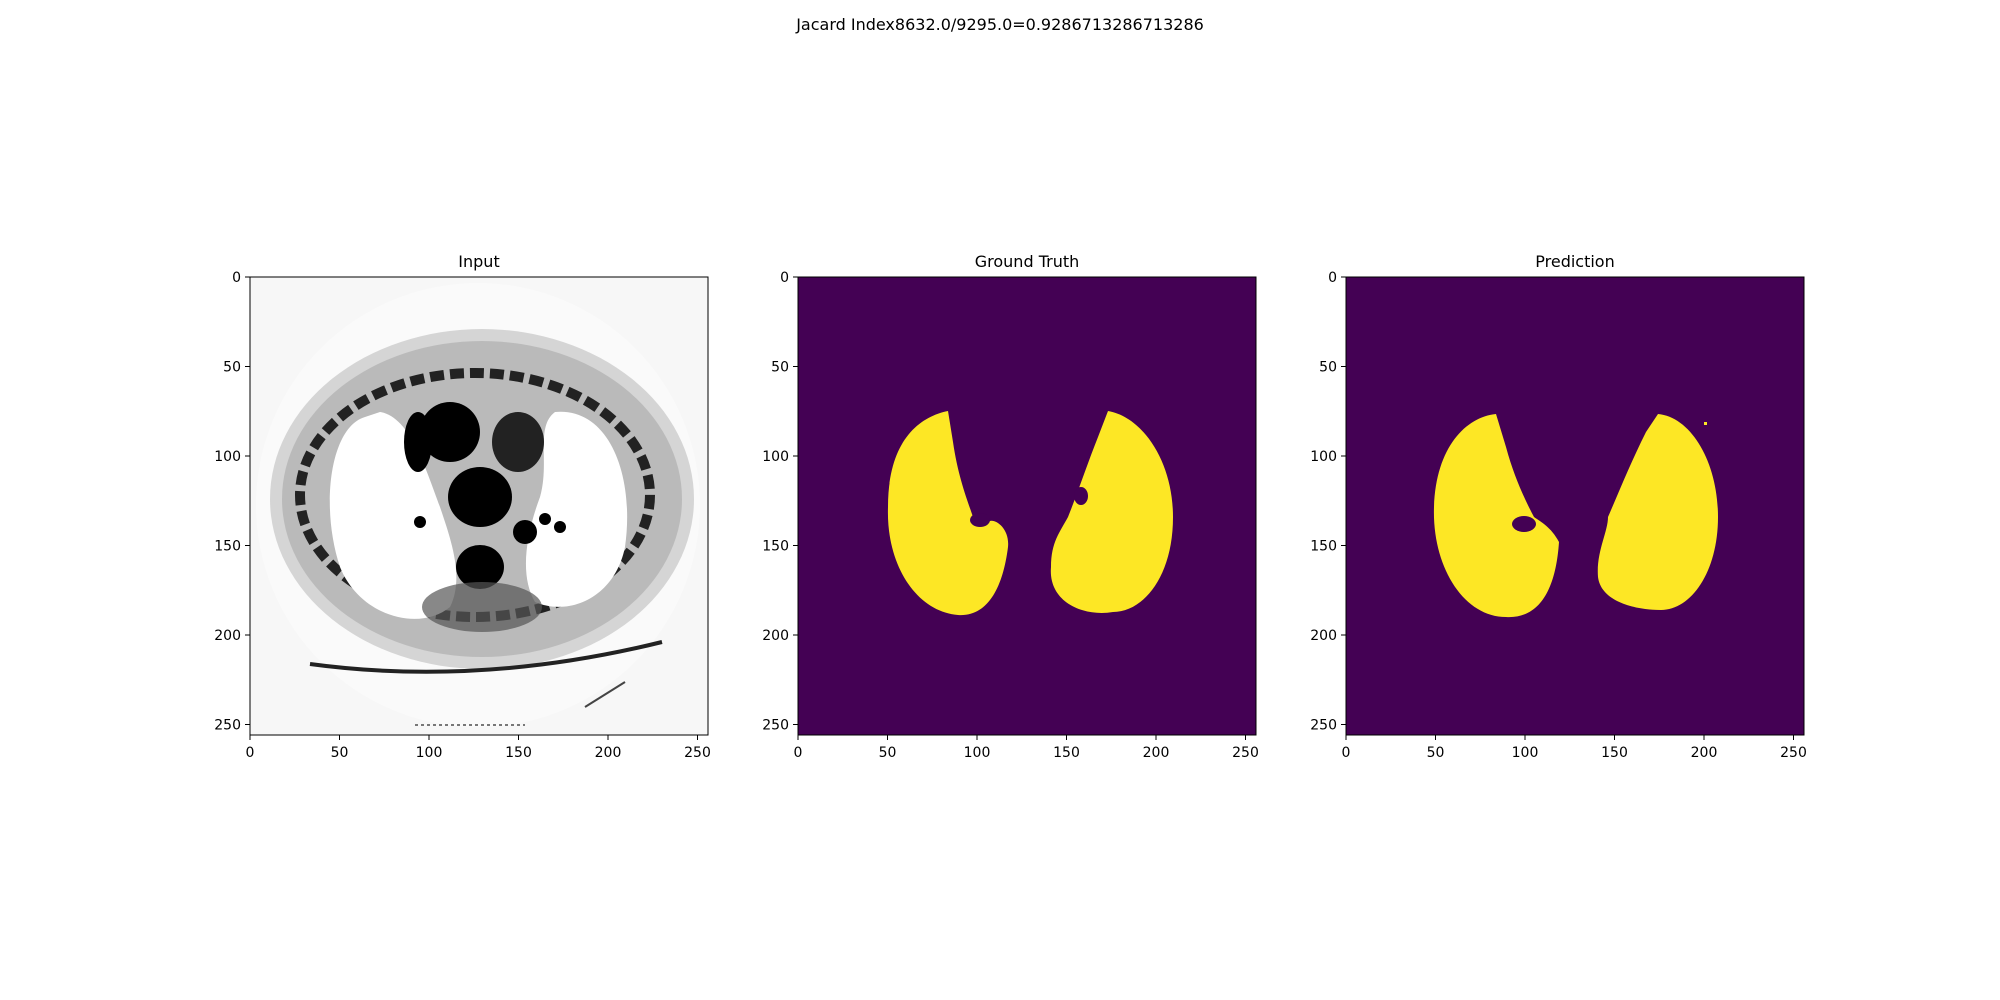 This screenshot has height=1000, width=2000. What do you see at coordinates (1111, 512) in the screenshot?
I see `gt-right-lung-mask` at bounding box center [1111, 512].